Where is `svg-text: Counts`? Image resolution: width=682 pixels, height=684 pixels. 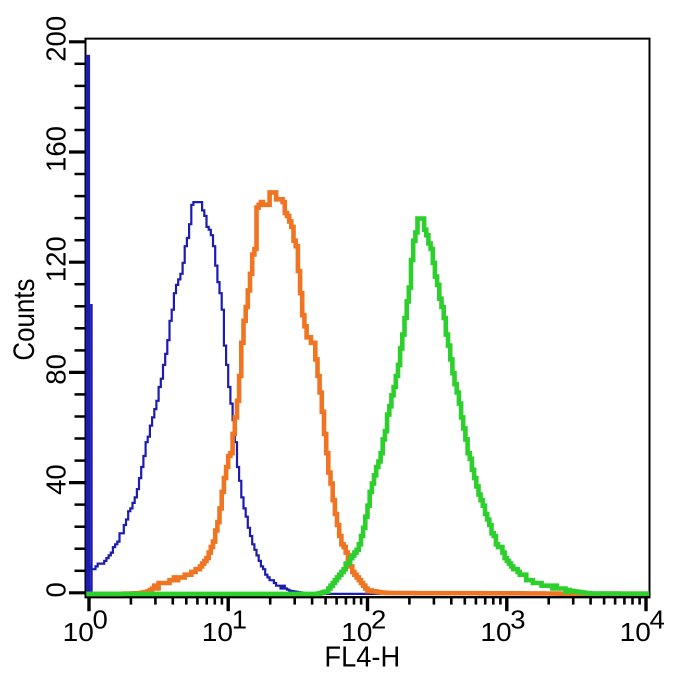
svg-text: Counts is located at coordinates (23, 320).